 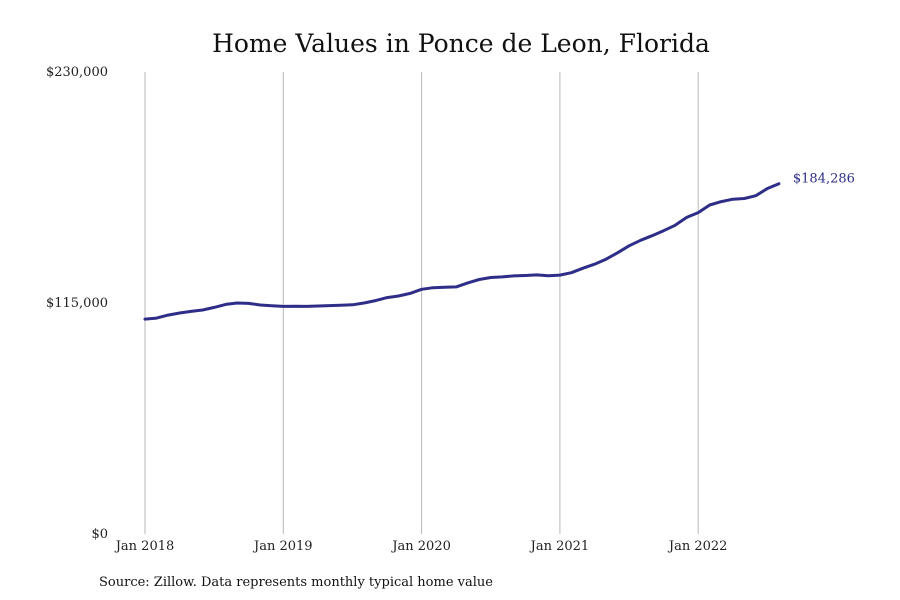 I want to click on x-tick-label: Jan 2022, so click(x=697, y=546).